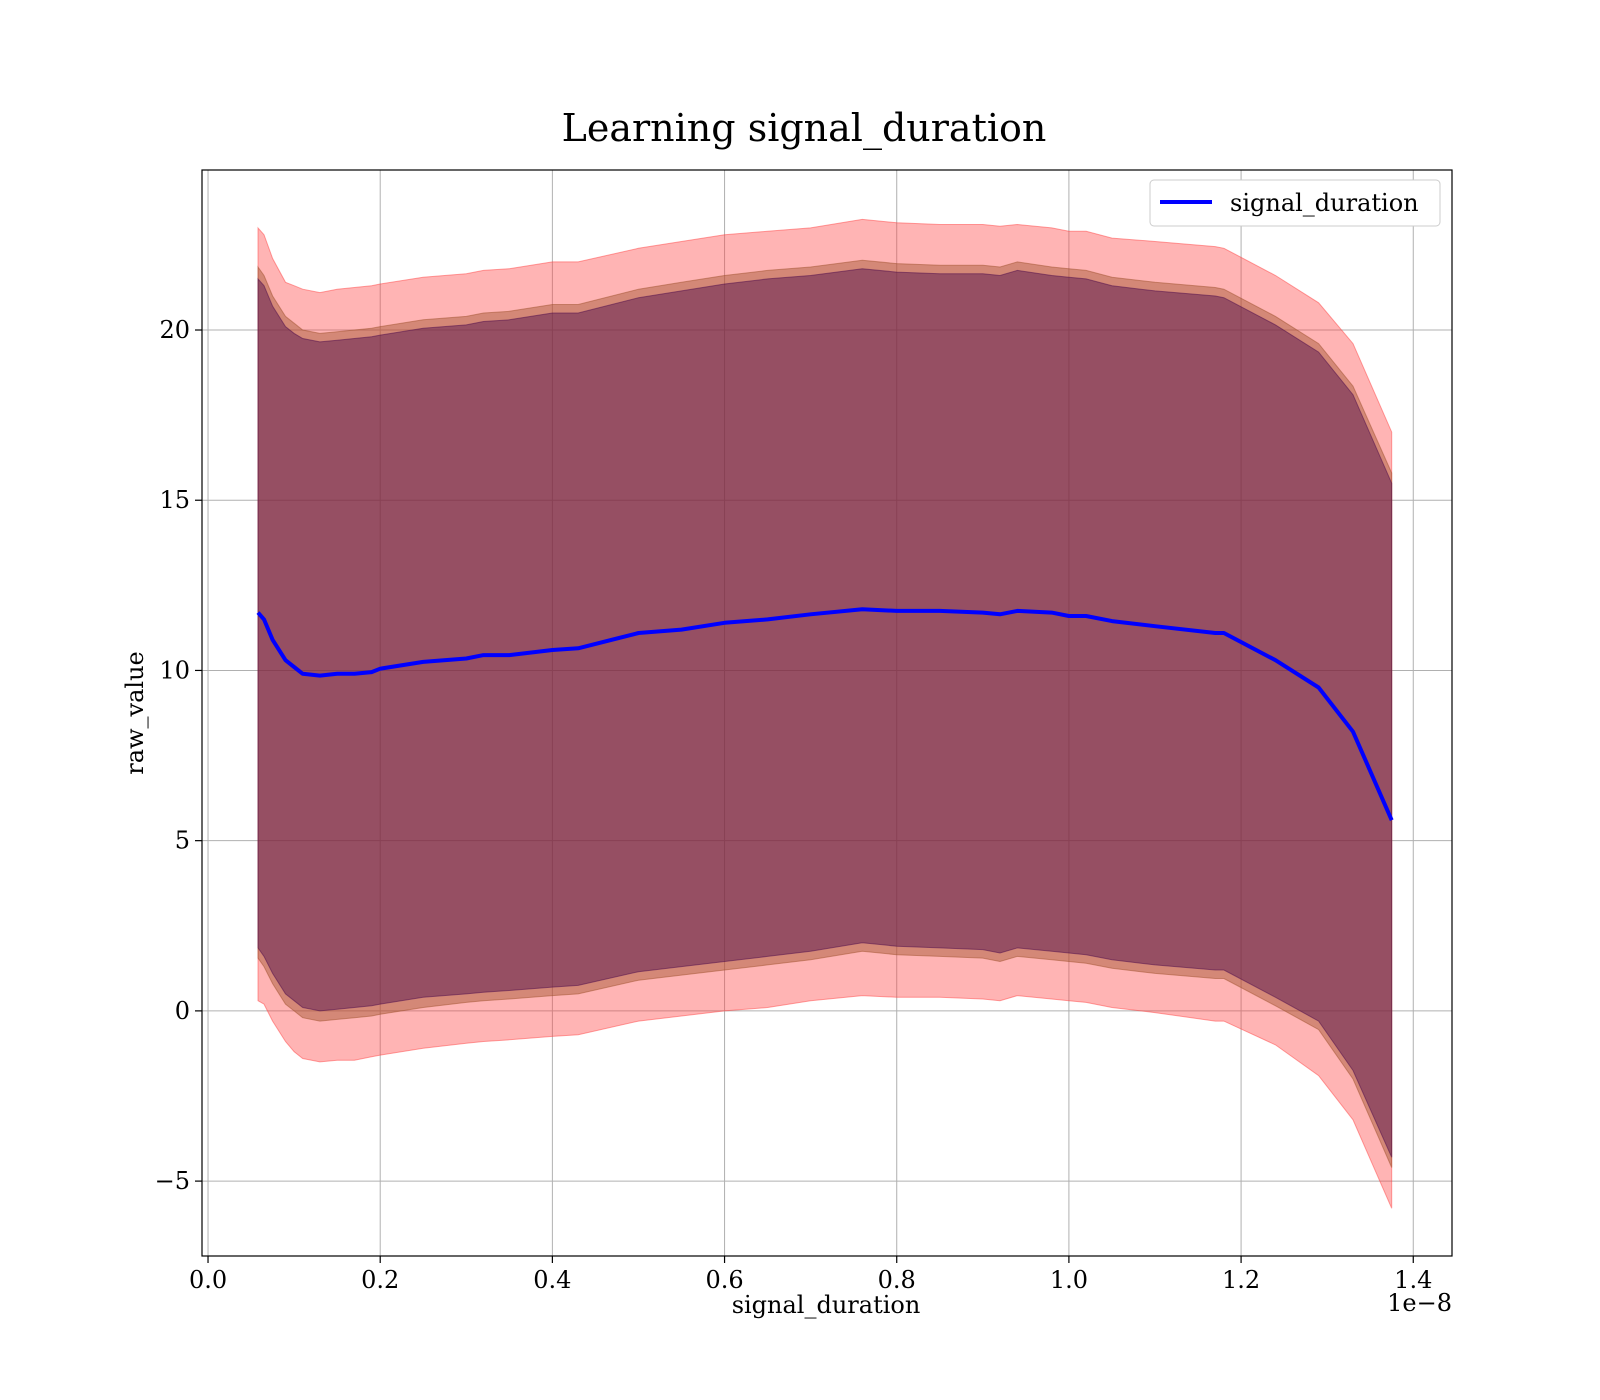 The height and width of the screenshot is (1400, 1600). Describe the element at coordinates (897, 1280) in the screenshot. I see `x-tick-label: 0.8` at that location.